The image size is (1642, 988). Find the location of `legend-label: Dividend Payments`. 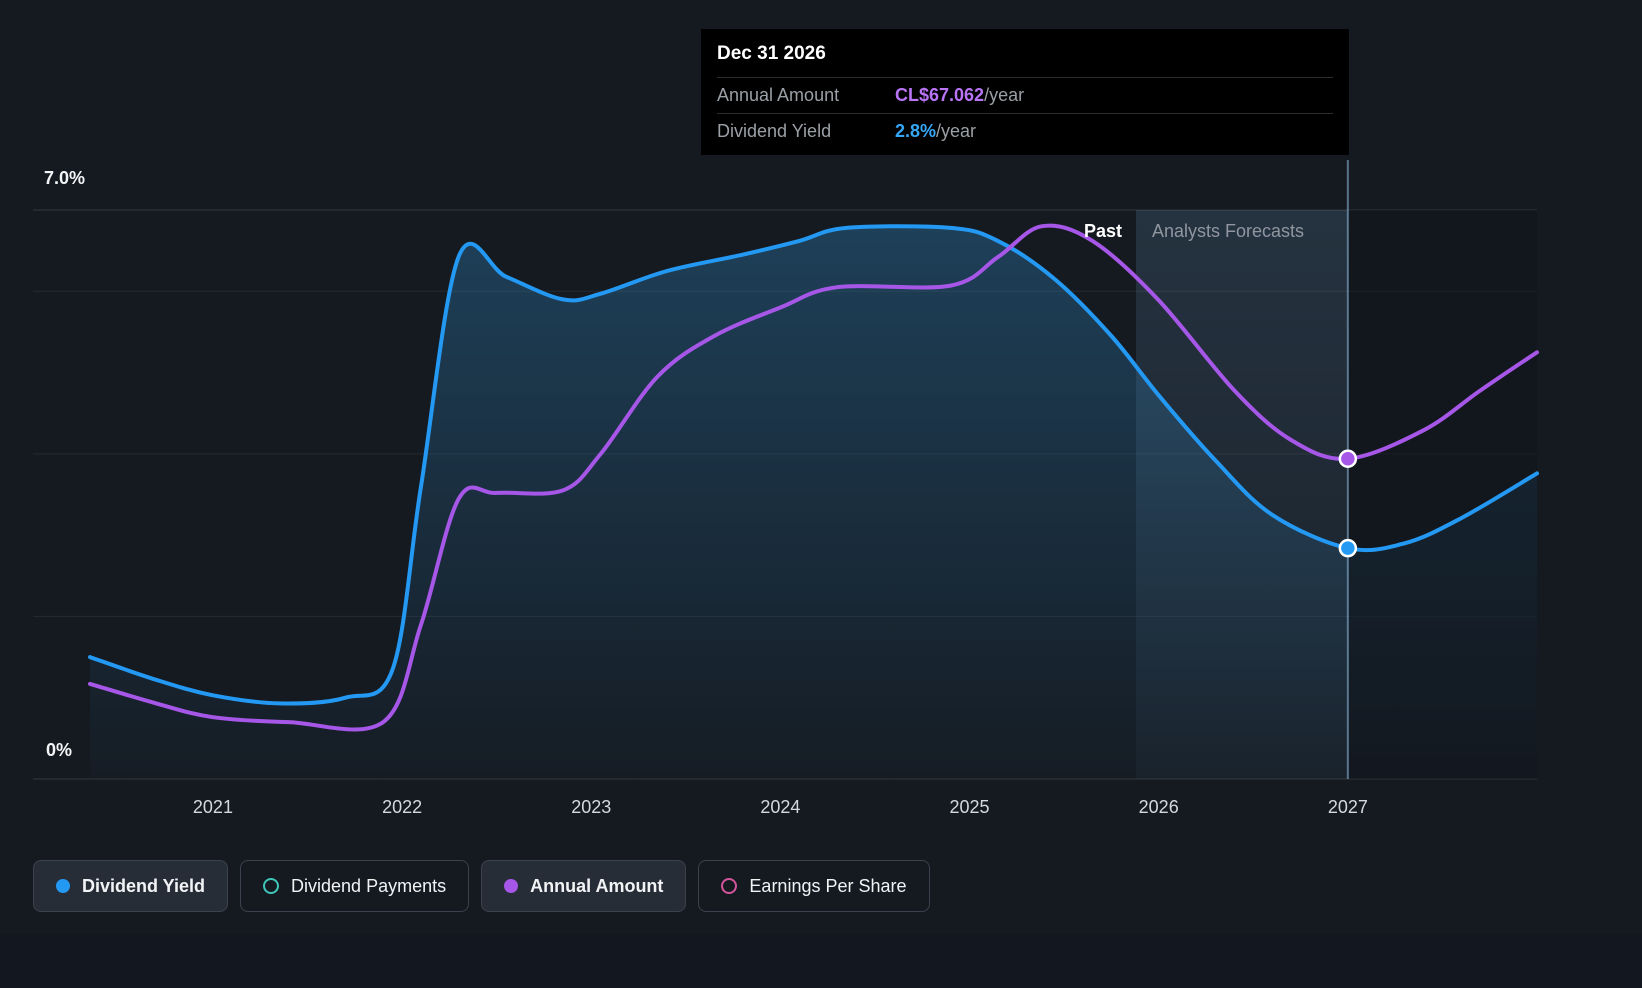

legend-label: Dividend Payments is located at coordinates (369, 885).